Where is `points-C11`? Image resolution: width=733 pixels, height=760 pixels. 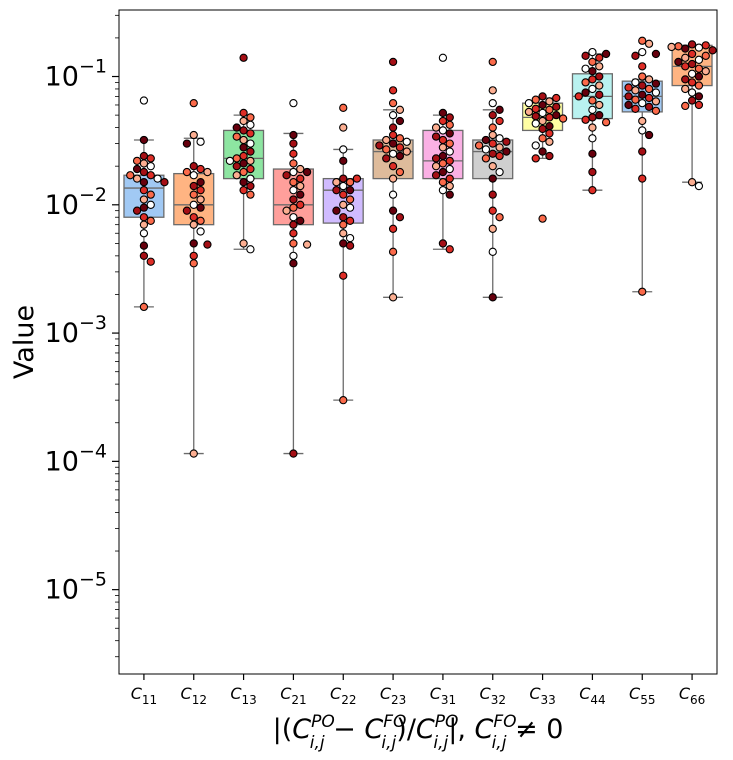 points-C11 is located at coordinates (147, 204).